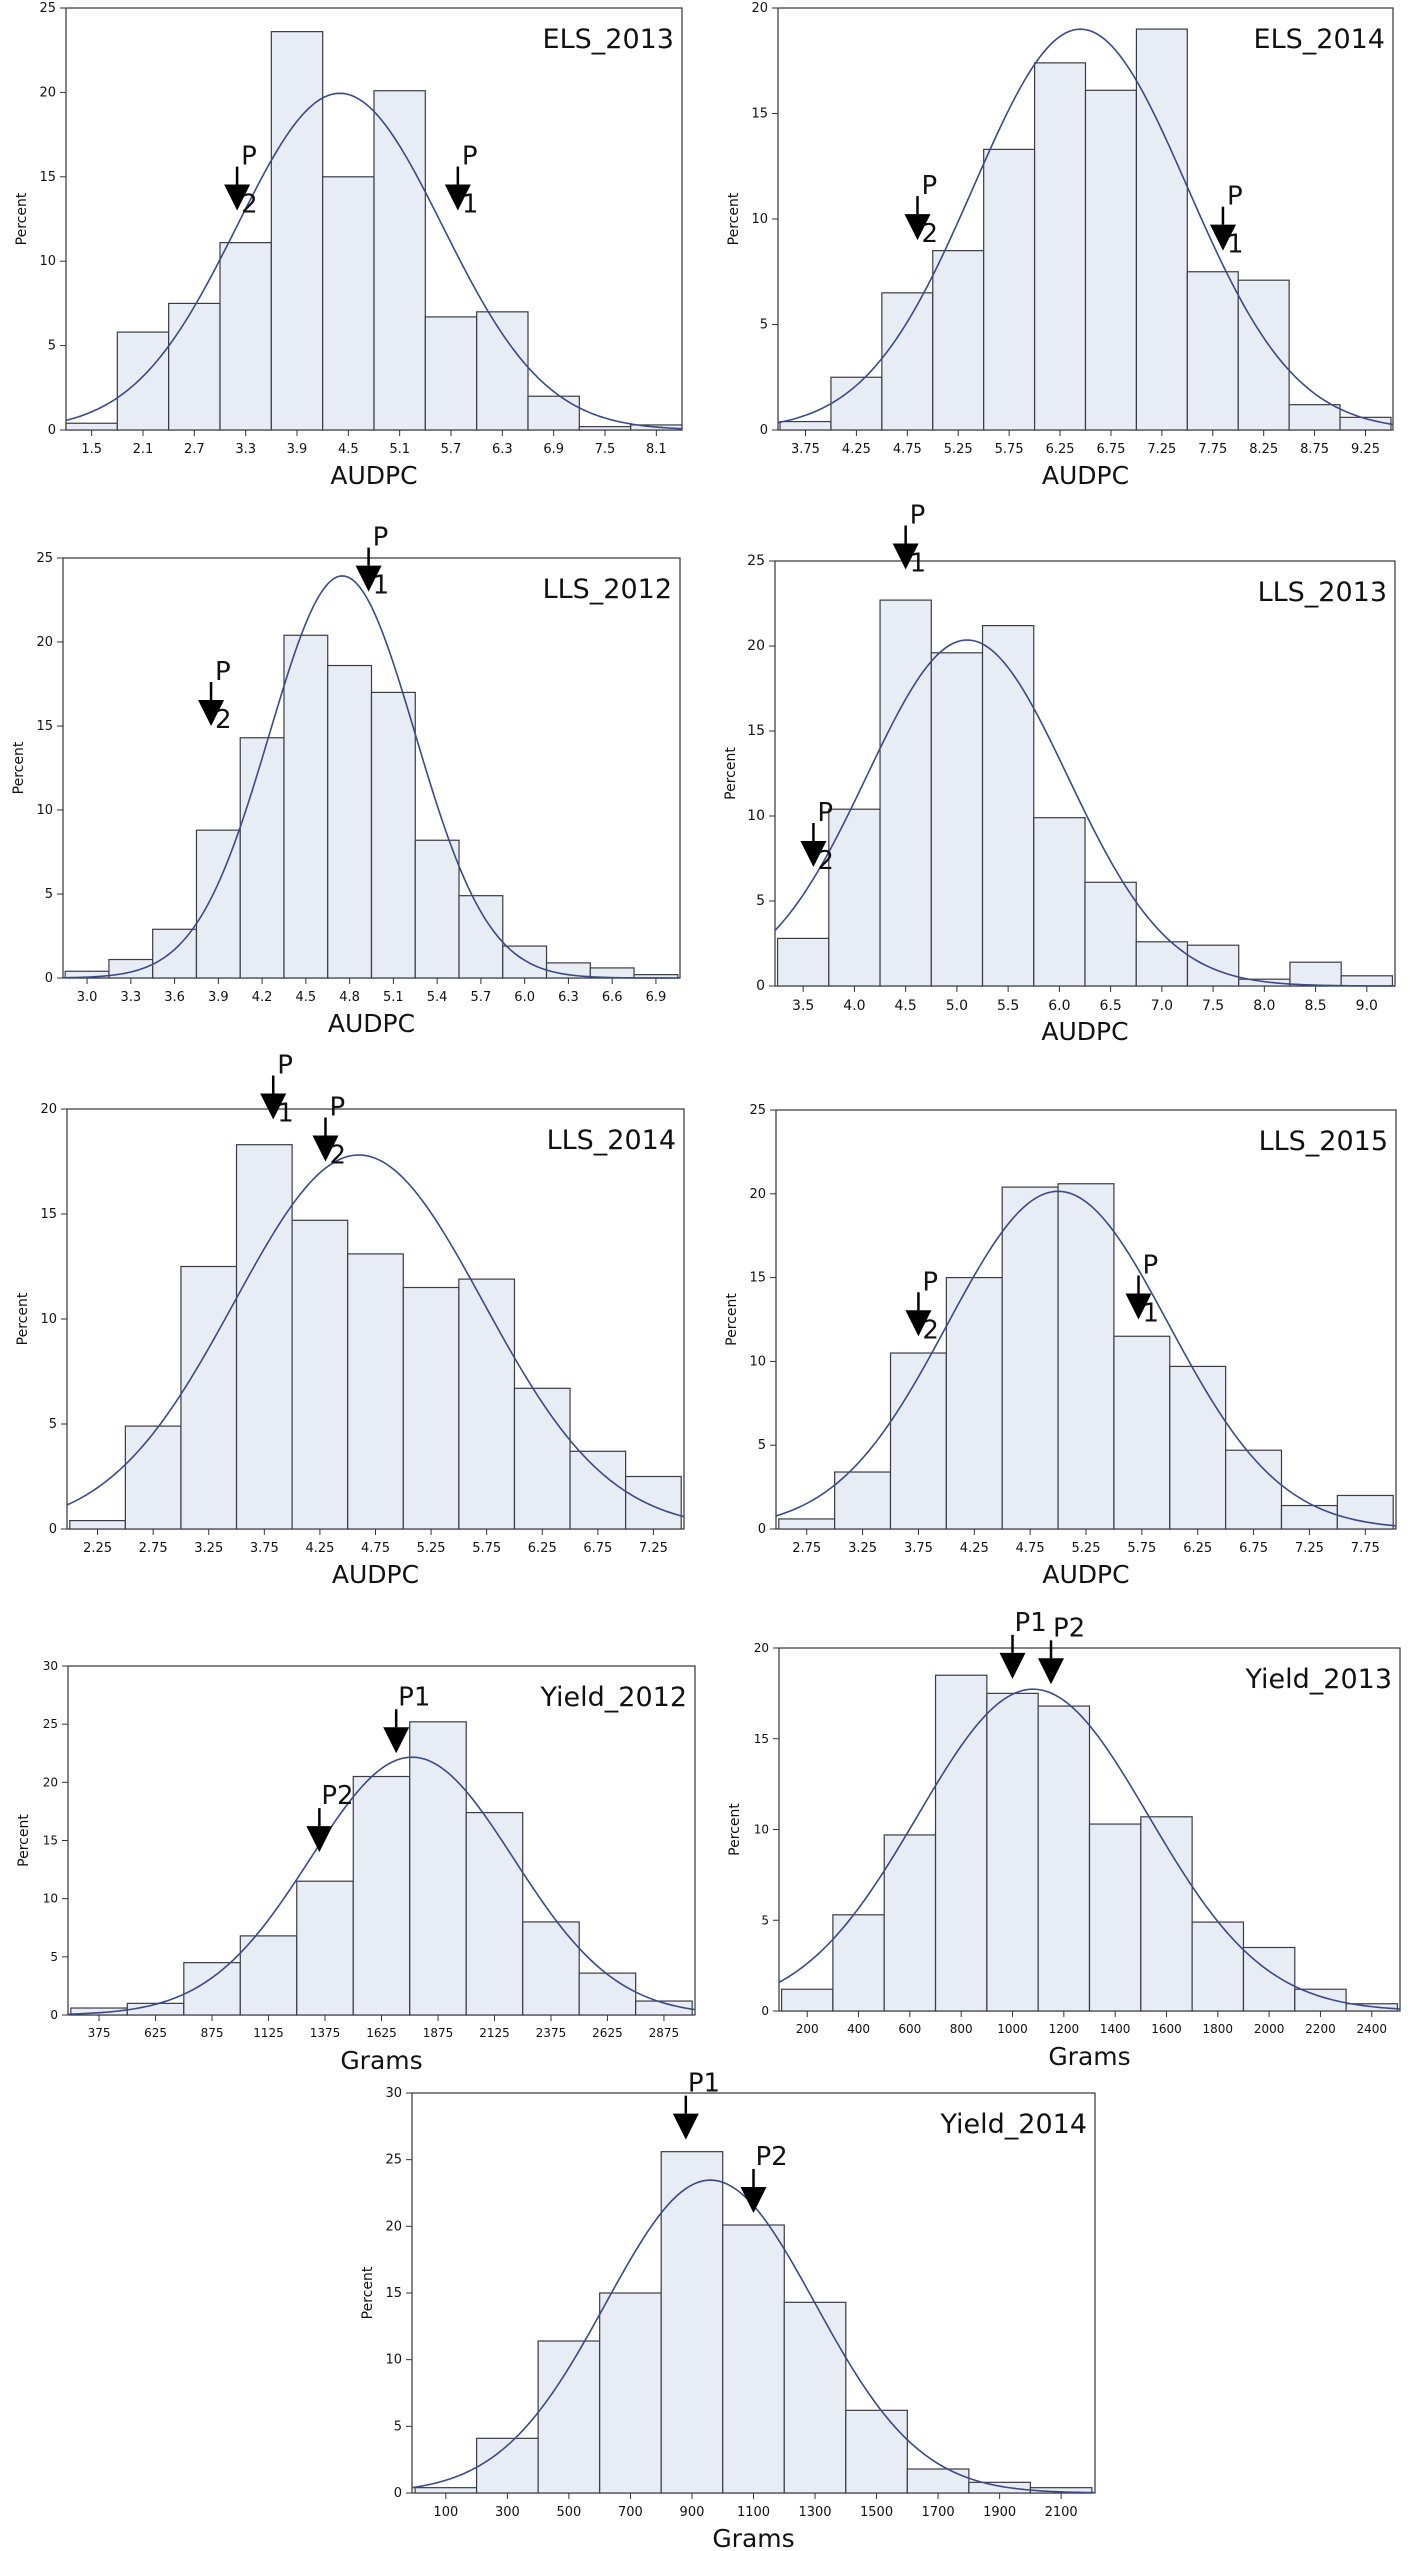 This screenshot has height=2551, width=1415. I want to click on x-tick-label: 600, so click(909, 2029).